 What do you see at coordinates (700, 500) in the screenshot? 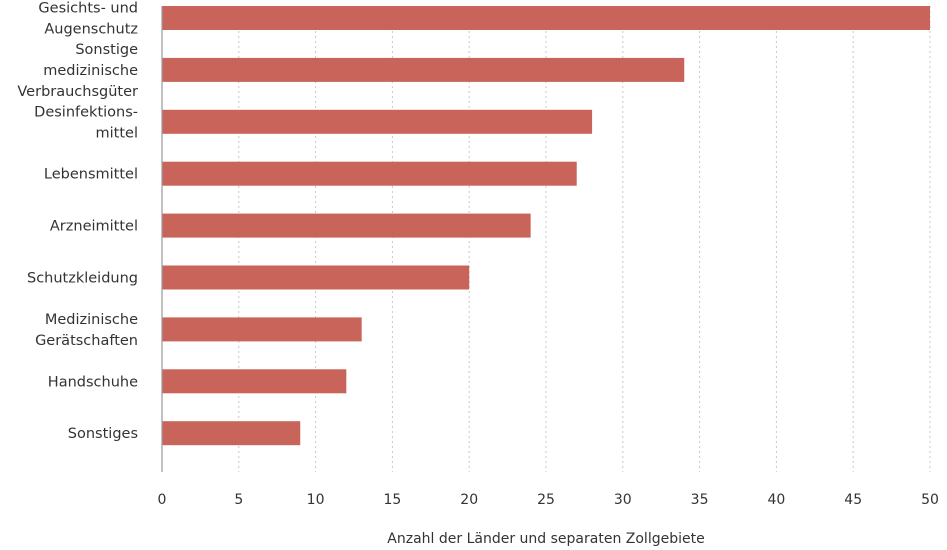
I see `x-tick-label: 35` at bounding box center [700, 500].